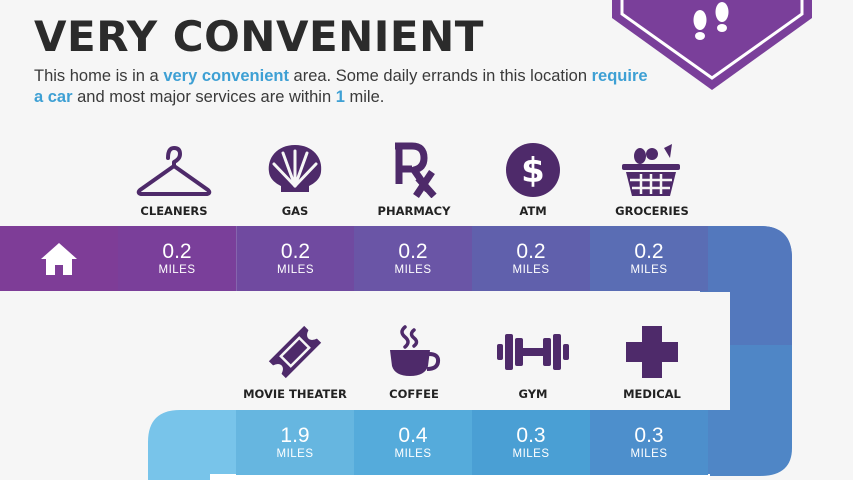  I want to click on distance-gym: 0.3 MILES, so click(531, 442).